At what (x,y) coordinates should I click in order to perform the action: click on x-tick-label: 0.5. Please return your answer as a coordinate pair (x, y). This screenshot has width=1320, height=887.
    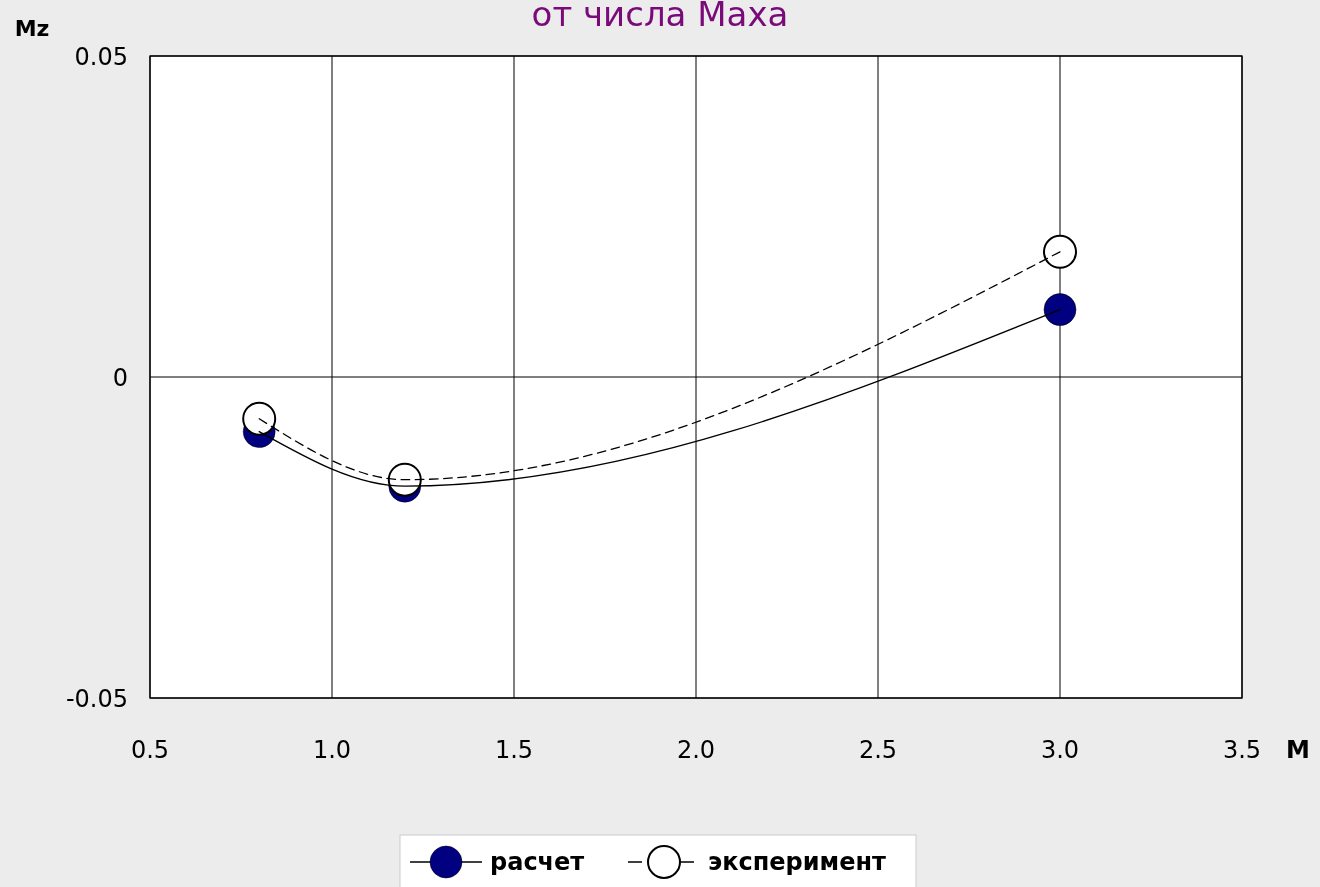
    Looking at the image, I should click on (150, 750).